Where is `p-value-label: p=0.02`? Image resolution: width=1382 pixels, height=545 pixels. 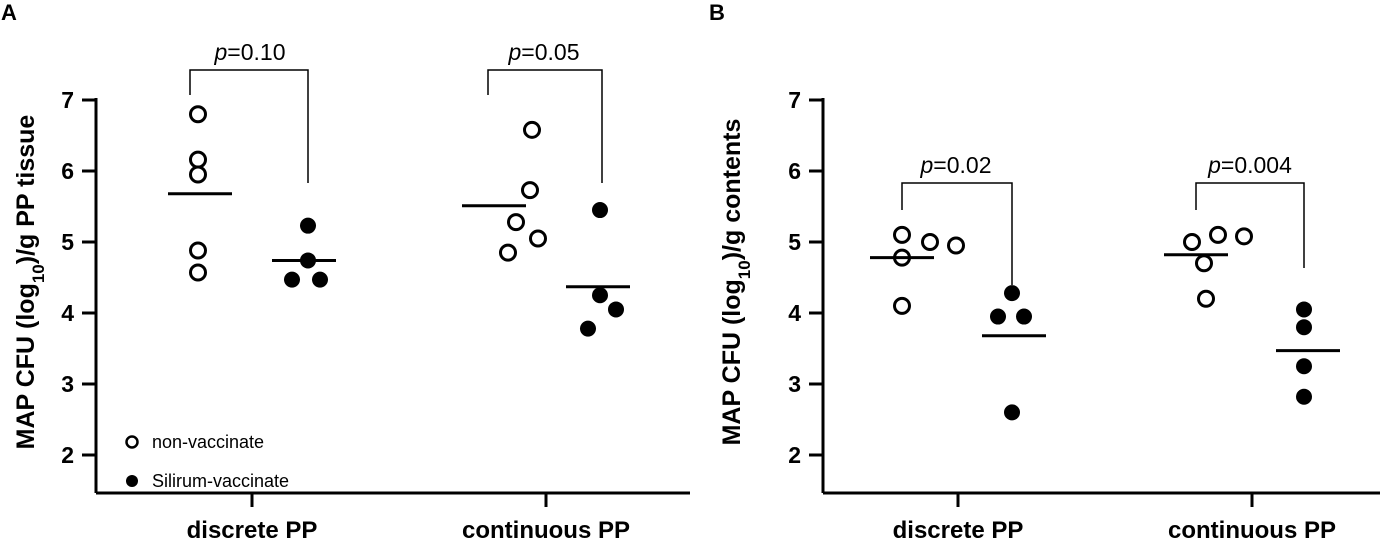
p-value-label: p=0.02 is located at coordinates (956, 165).